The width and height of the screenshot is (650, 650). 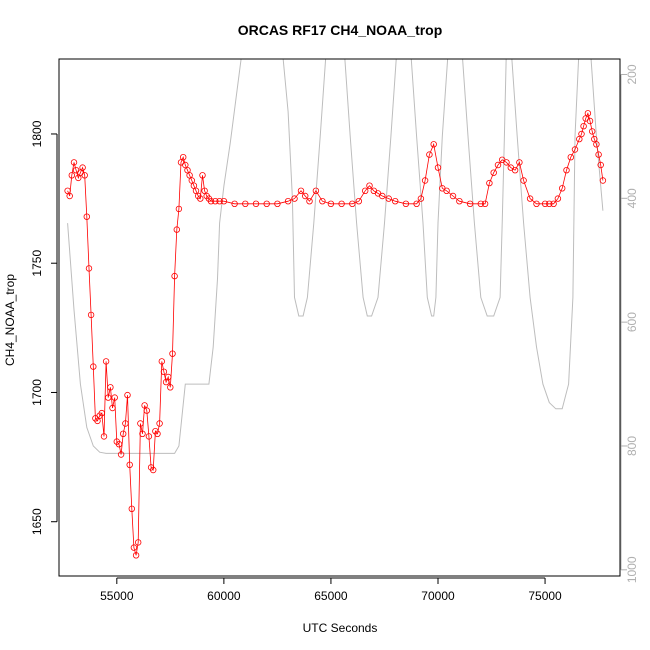 What do you see at coordinates (331, 596) in the screenshot?
I see `x-tick-label: 65000` at bounding box center [331, 596].